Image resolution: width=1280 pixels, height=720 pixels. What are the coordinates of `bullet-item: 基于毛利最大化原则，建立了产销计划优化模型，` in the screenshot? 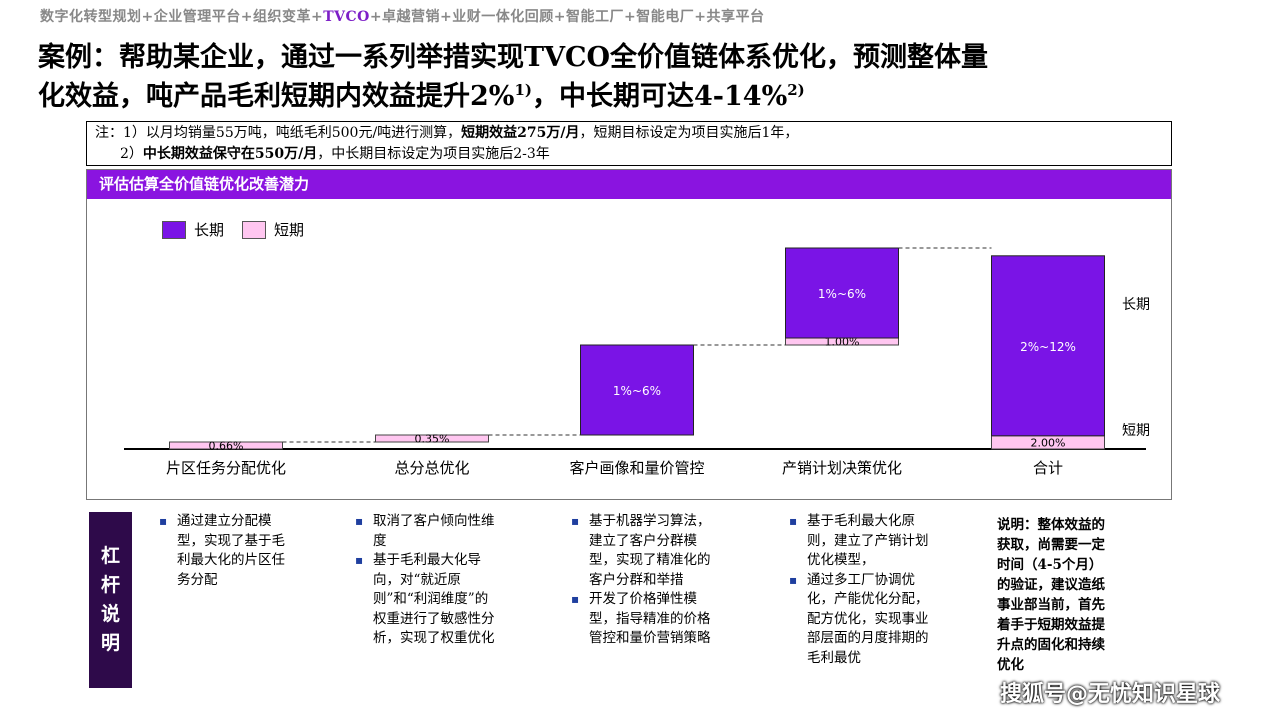 It's located at (859, 541).